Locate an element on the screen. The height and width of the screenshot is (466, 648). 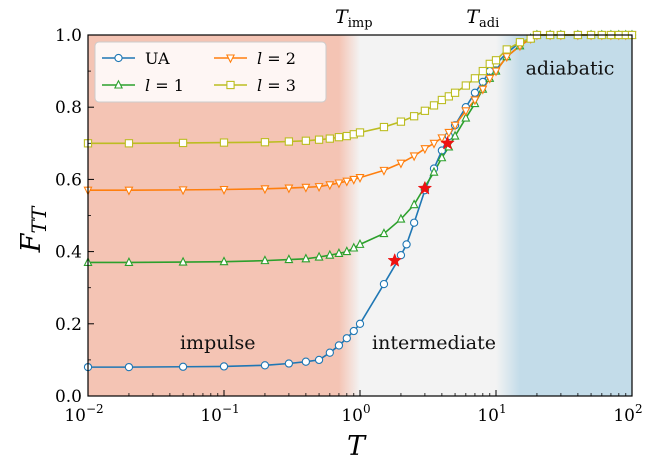
highlight-stars is located at coordinates (421, 201).